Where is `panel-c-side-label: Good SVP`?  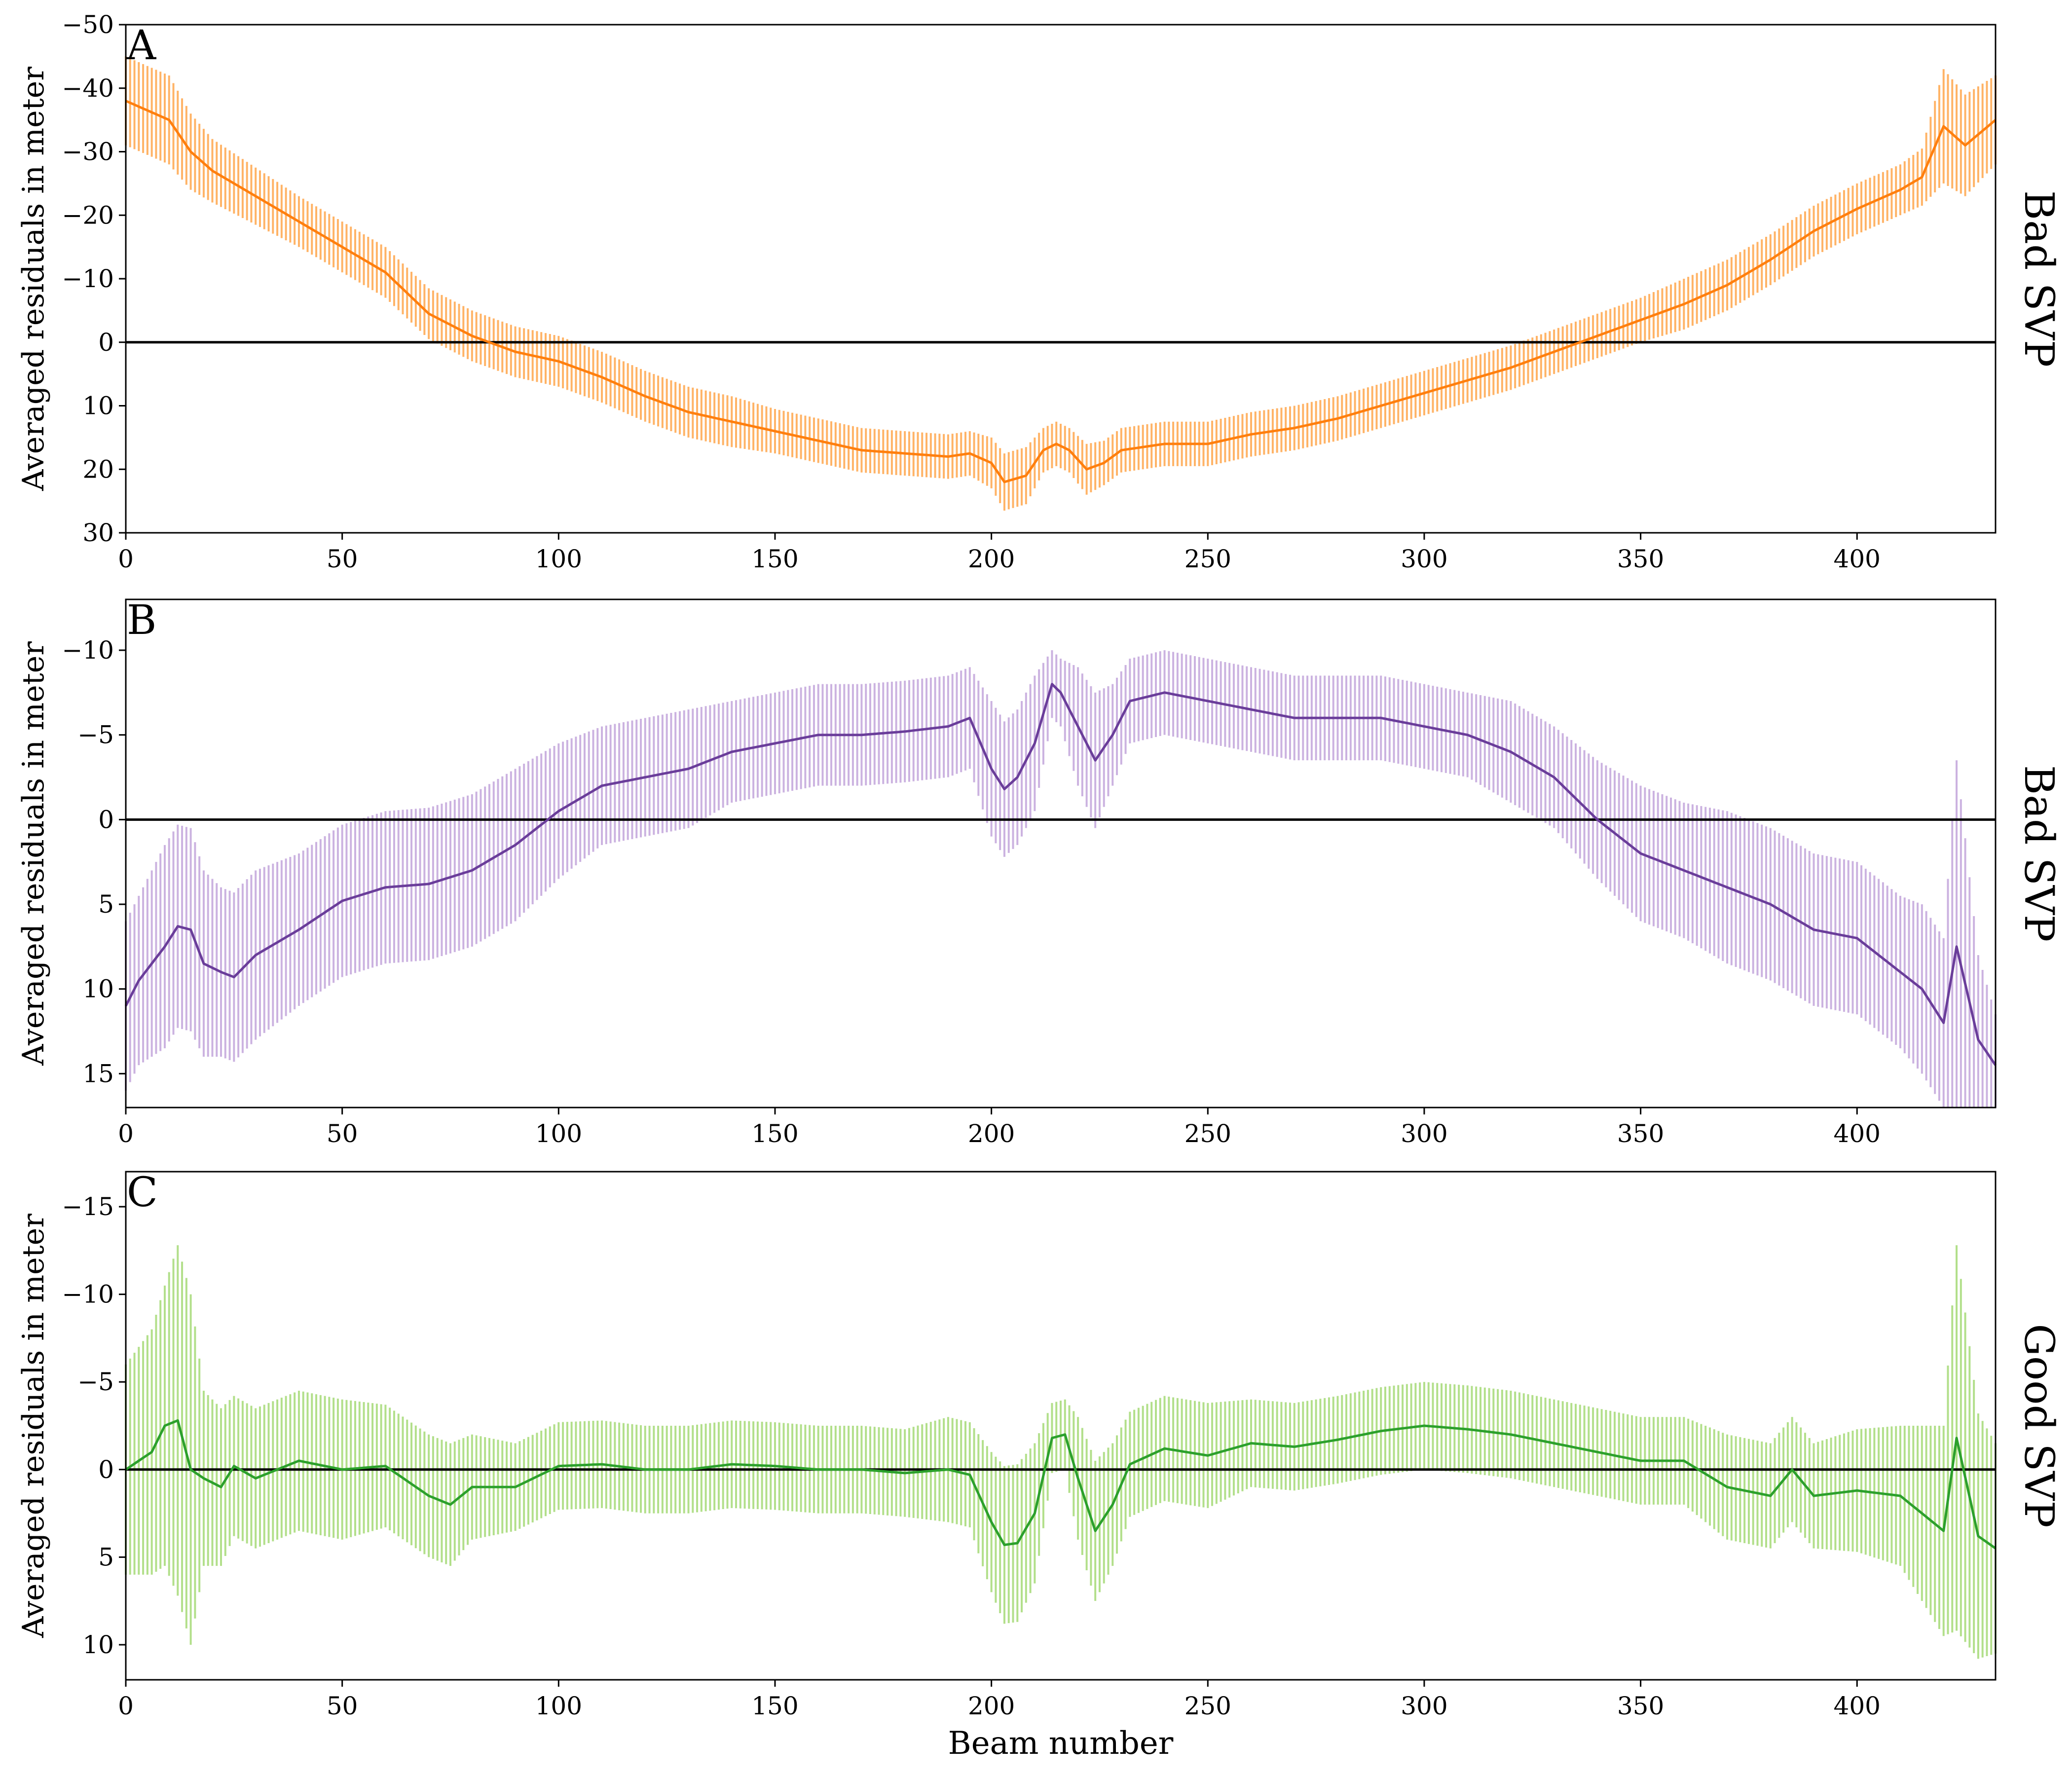
panel-c-side-label: Good SVP is located at coordinates (2039, 1425).